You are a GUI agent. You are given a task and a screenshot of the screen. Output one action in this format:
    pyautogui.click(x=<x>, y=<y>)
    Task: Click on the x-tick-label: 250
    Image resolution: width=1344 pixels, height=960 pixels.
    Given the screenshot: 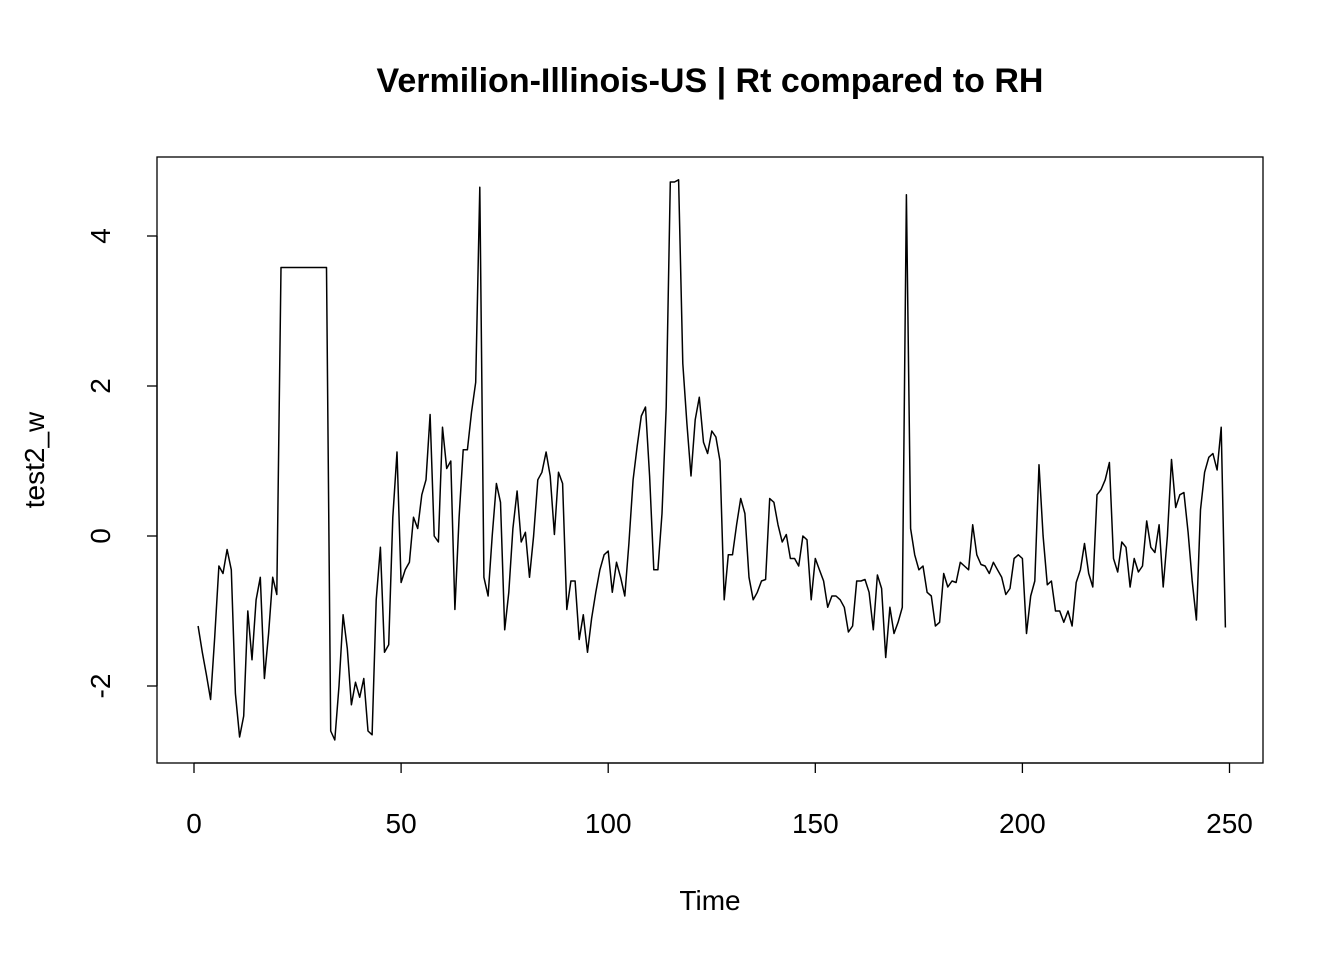 What is the action you would take?
    pyautogui.click(x=1229, y=823)
    